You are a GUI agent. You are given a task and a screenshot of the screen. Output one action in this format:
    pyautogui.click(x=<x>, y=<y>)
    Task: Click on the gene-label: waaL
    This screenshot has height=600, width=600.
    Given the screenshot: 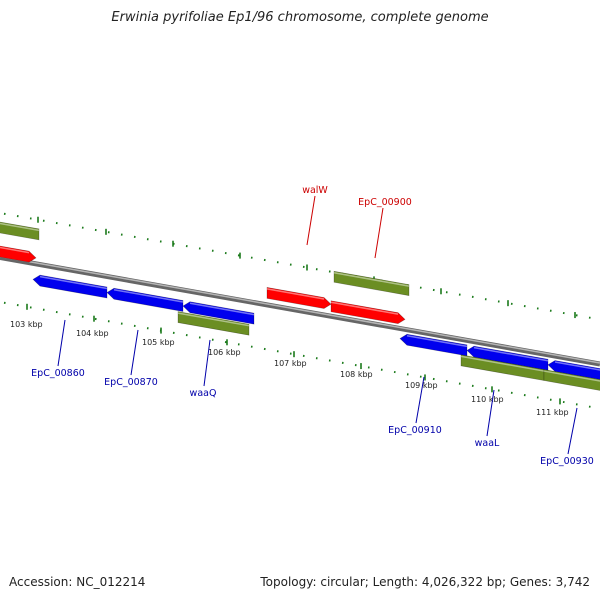 What is the action you would take?
    pyautogui.click(x=487, y=443)
    